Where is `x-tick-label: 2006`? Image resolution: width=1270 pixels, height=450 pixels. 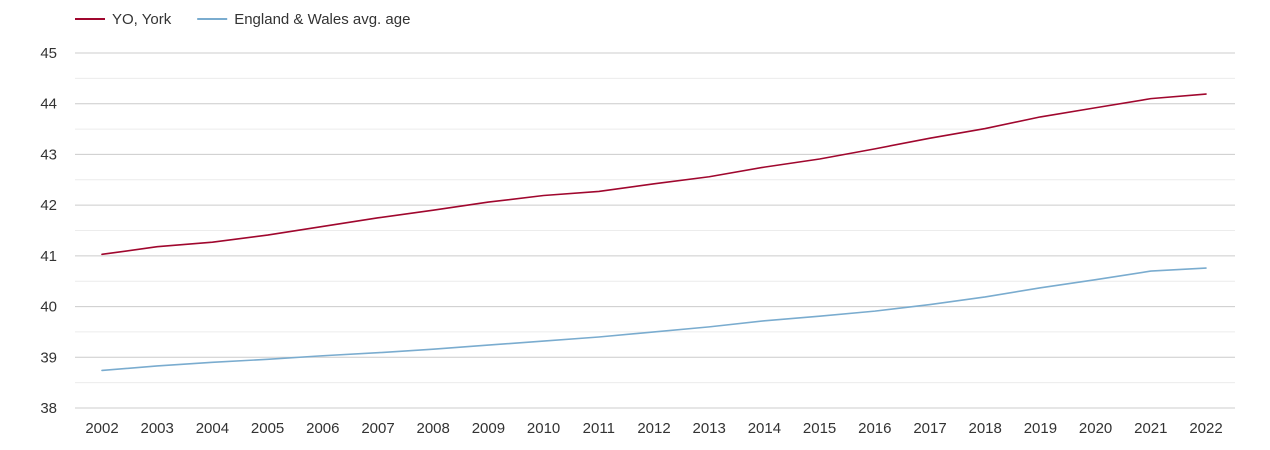 x-tick-label: 2006 is located at coordinates (322, 428).